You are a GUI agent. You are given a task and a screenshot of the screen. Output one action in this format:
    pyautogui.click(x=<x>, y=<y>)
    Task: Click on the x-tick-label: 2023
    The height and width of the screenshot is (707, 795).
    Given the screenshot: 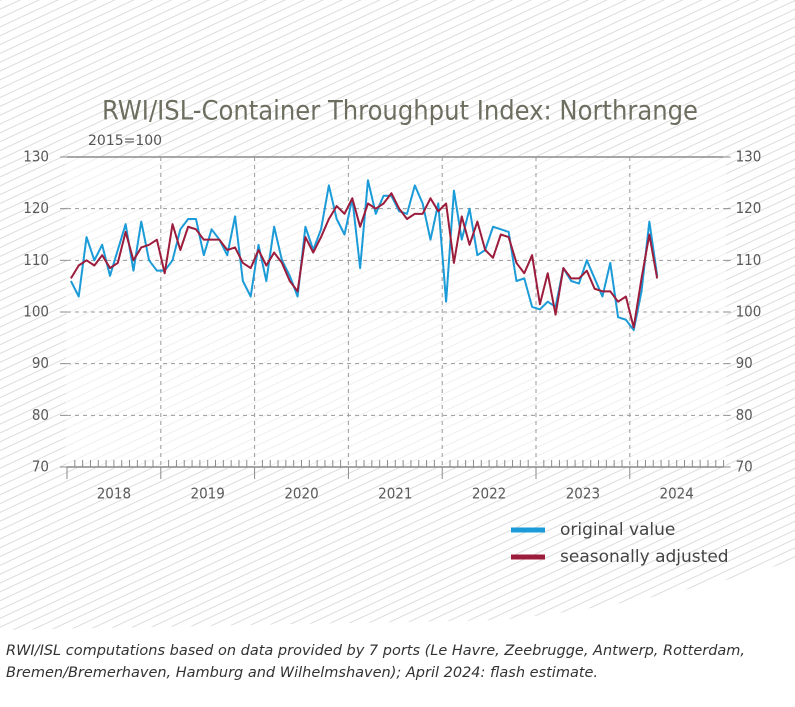 What is the action you would take?
    pyautogui.click(x=583, y=494)
    